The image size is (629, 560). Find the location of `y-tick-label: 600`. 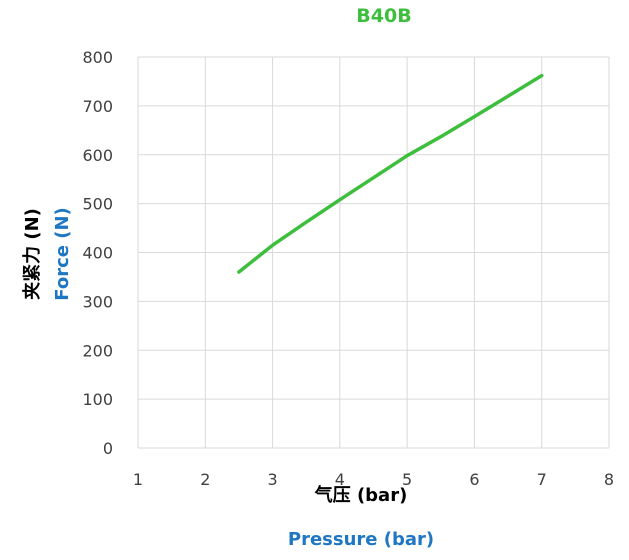

y-tick-label: 600 is located at coordinates (97, 155).